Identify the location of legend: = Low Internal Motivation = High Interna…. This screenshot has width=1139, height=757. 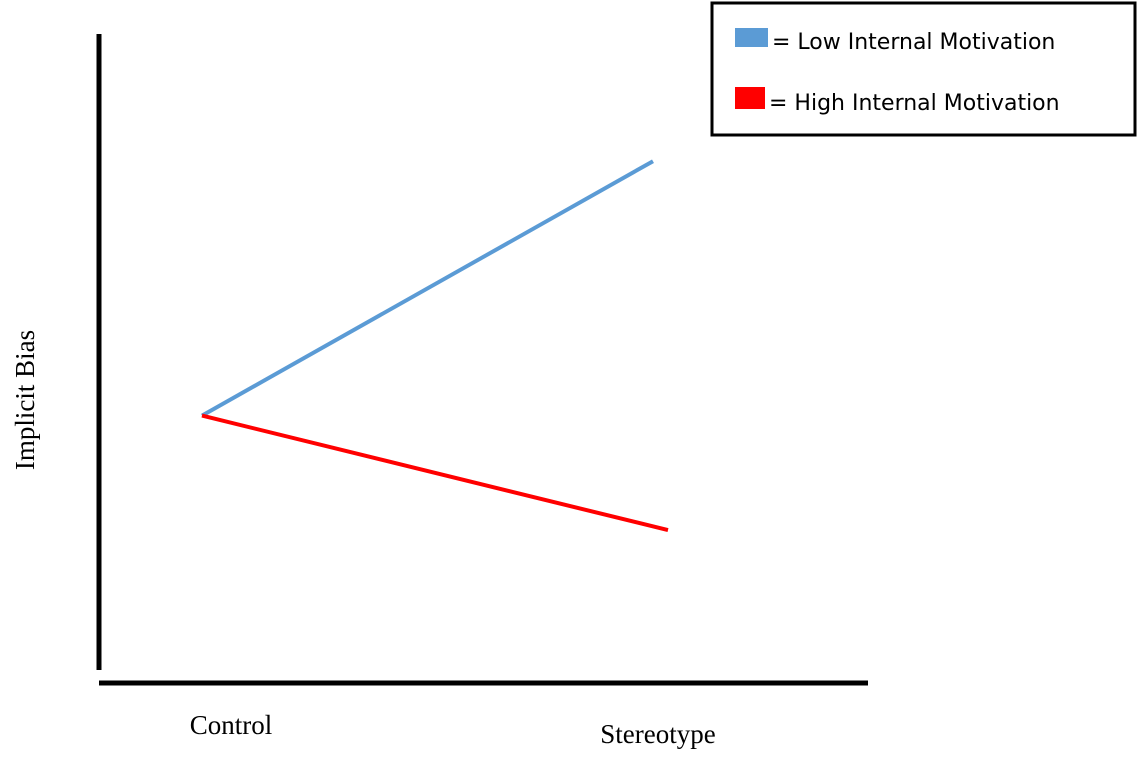
(923, 69).